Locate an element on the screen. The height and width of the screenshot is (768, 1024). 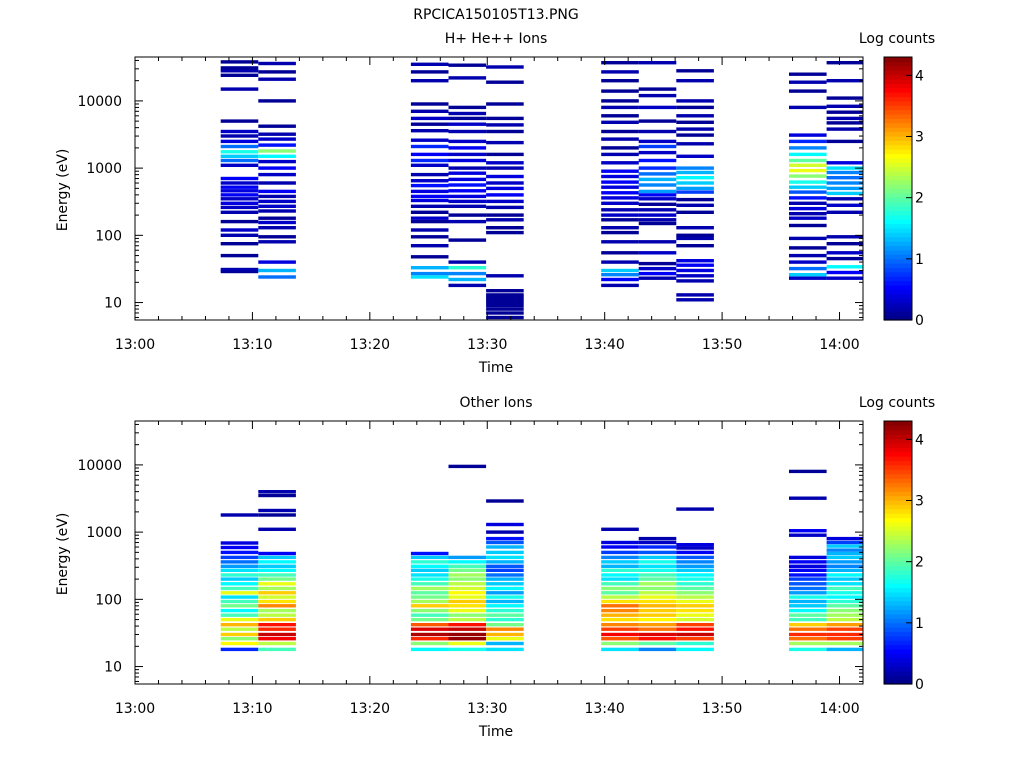
colorbar-tick-label: 0 is located at coordinates (919, 321).